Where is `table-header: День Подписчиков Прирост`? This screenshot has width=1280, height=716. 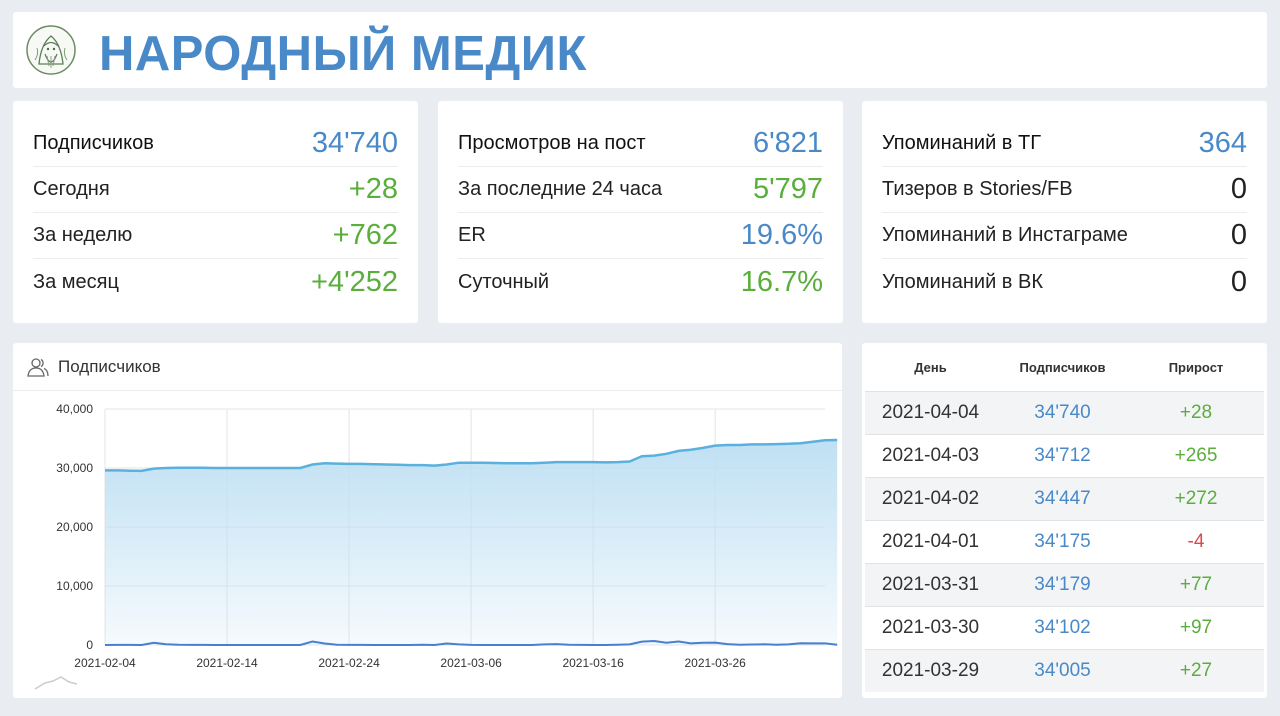 table-header: День Подписчиков Прирост is located at coordinates (1064, 367).